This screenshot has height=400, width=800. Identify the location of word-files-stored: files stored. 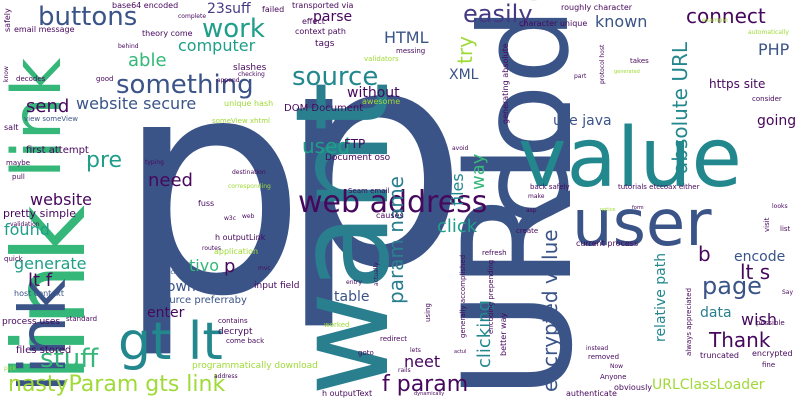
(44, 350).